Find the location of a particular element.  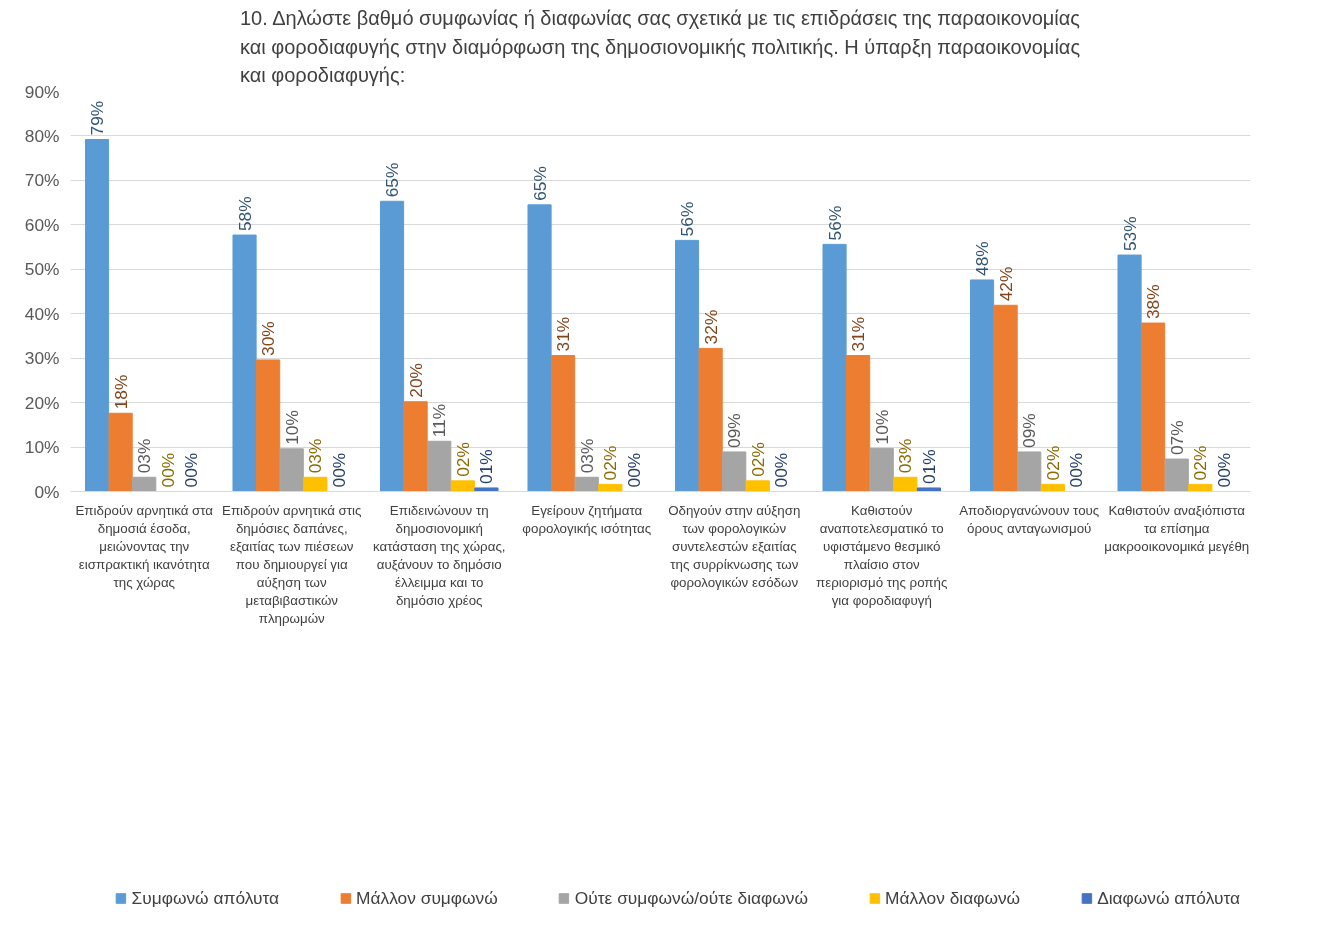

y-tick-label: 0% is located at coordinates (47, 491).